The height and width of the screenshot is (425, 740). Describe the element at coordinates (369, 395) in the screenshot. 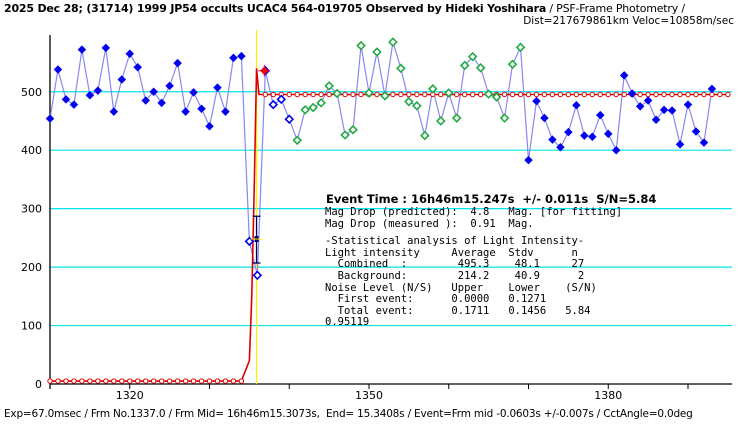

I see `x-tick-label: 1350` at that location.